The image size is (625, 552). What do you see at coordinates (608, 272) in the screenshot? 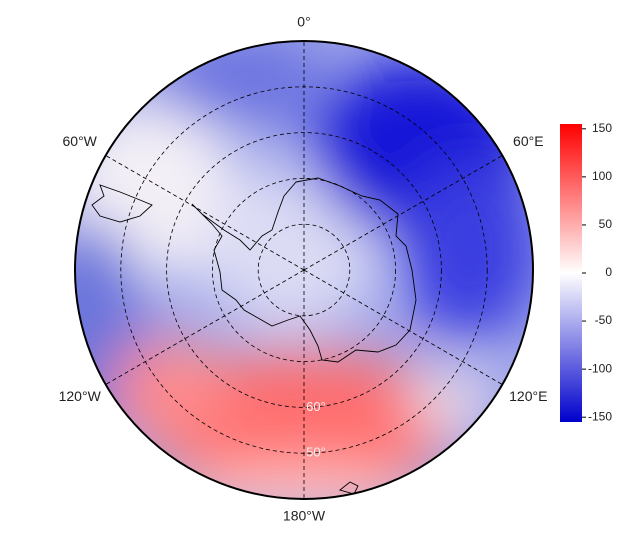
I see `colorbar-tick-label: 0` at bounding box center [608, 272].